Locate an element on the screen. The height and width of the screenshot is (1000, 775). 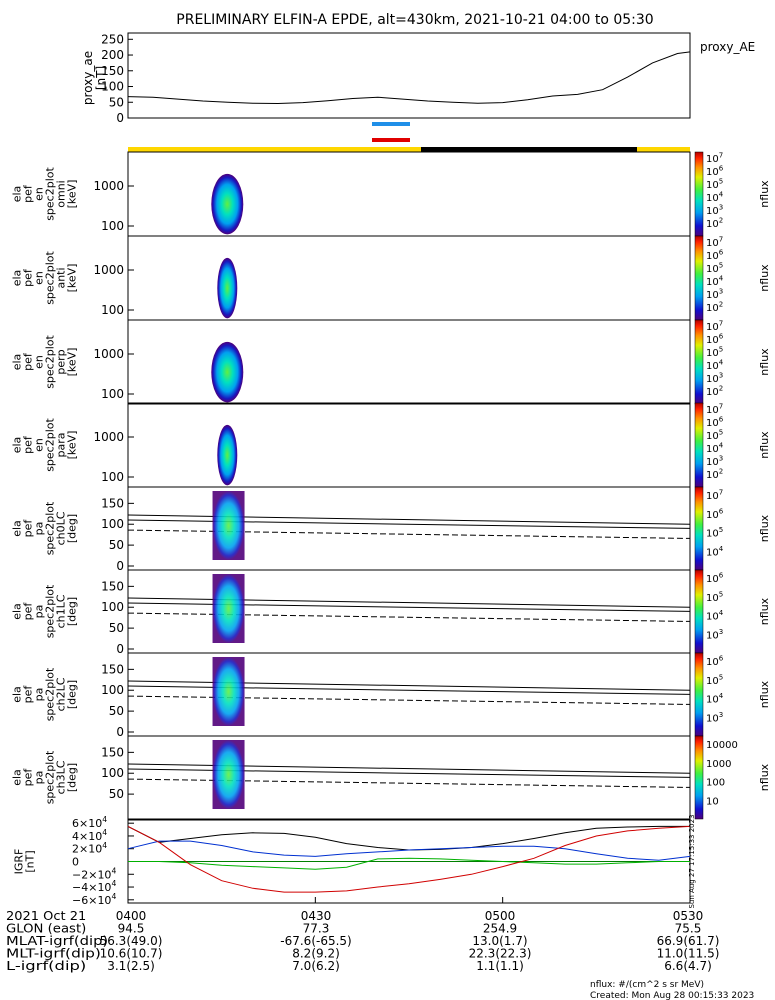
ephemeris-cell: 75.5 is located at coordinates (688, 929).